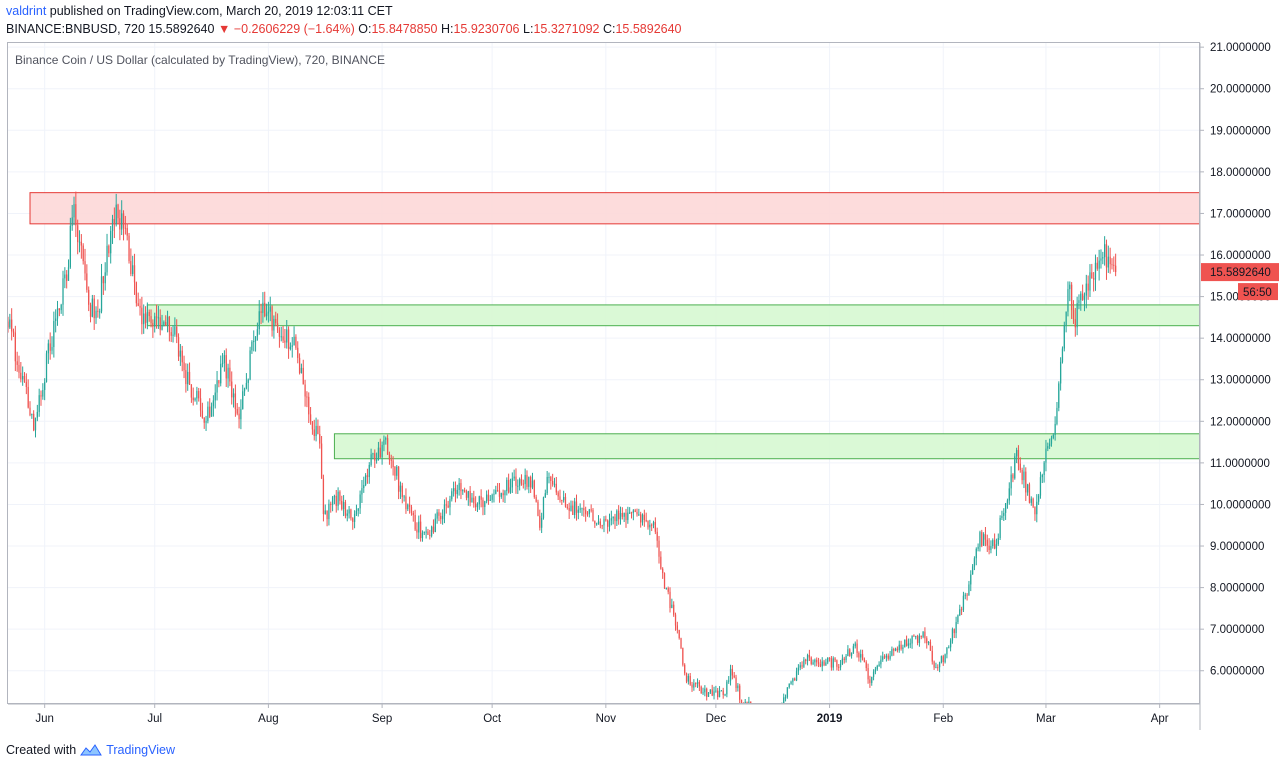 This screenshot has height=768, width=1285. Describe the element at coordinates (41, 750) in the screenshot. I see `created-with-text: Created with` at that location.